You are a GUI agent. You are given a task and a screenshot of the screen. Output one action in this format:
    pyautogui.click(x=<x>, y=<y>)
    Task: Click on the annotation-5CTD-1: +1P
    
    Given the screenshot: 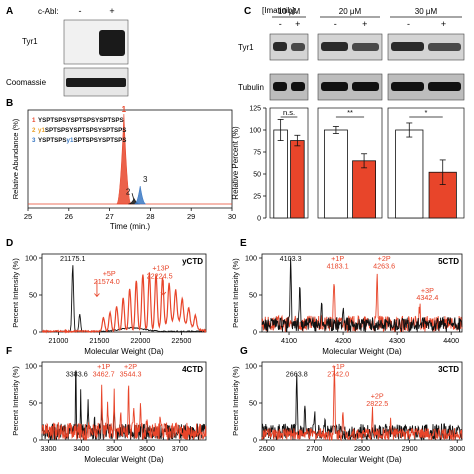 What is the action you would take?
    pyautogui.click(x=337, y=258)
    